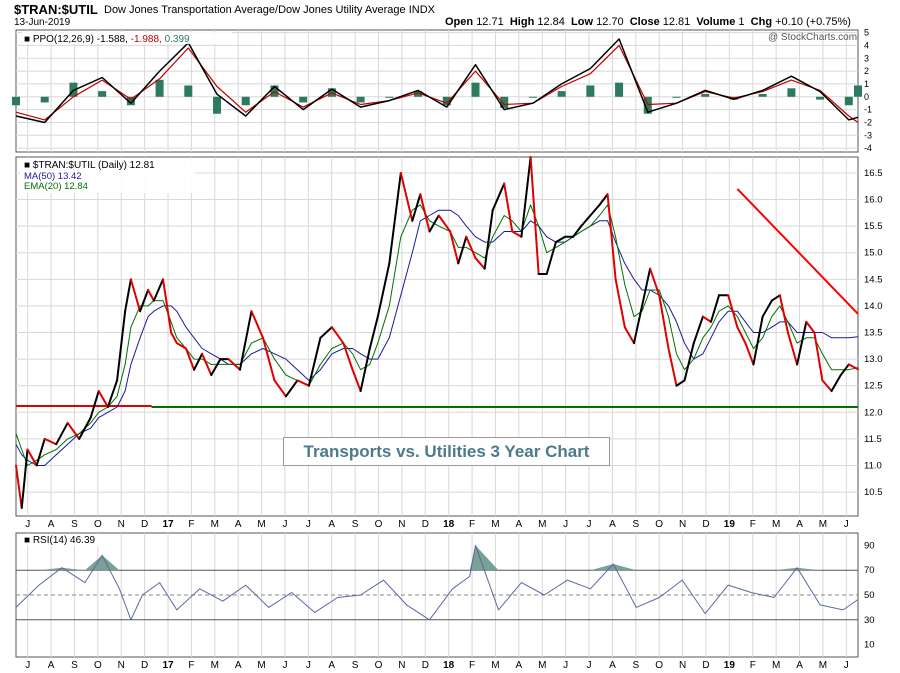 Image resolution: width=900 pixels, height=673 pixels. I want to click on x-tick-label: 17, so click(168, 524).